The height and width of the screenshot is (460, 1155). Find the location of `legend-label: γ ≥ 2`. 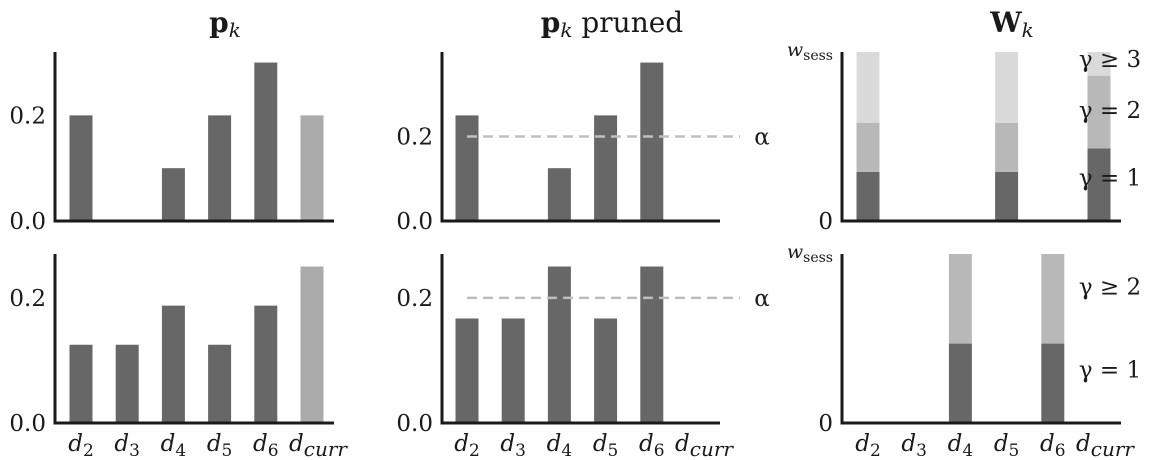

legend-label: γ ≥ 2 is located at coordinates (1110, 288).